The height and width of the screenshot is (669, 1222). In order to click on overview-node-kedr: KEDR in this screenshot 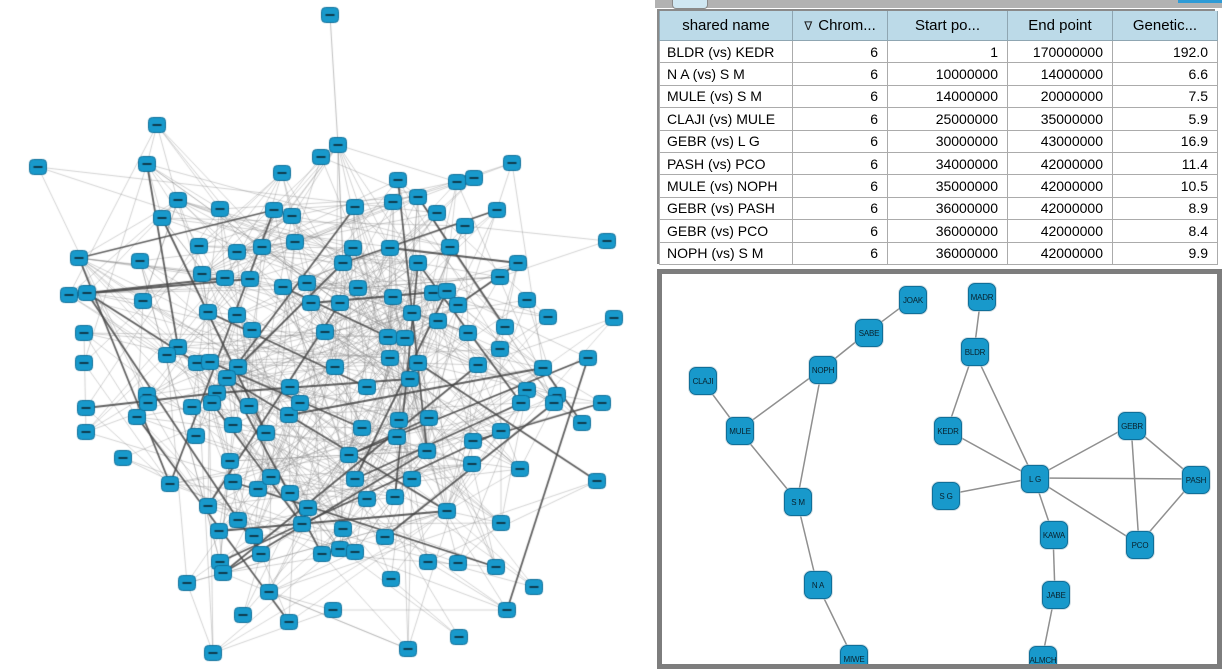, I will do `click(948, 431)`.